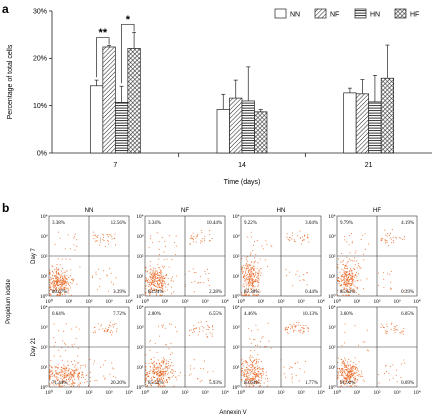 The image size is (433, 417). What do you see at coordinates (139, 237) in the screenshot?
I see `y-tick-label: 10³` at bounding box center [139, 237].